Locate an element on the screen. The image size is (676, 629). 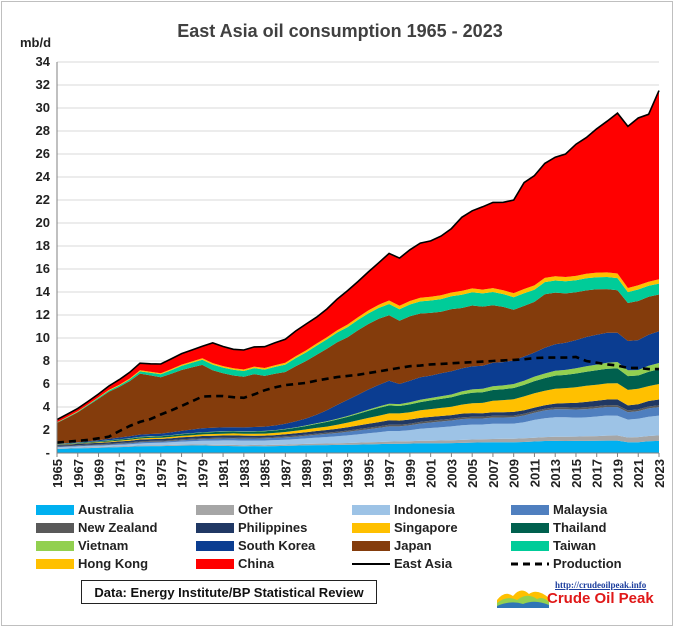
area-singapore is located at coordinates (358, 414).